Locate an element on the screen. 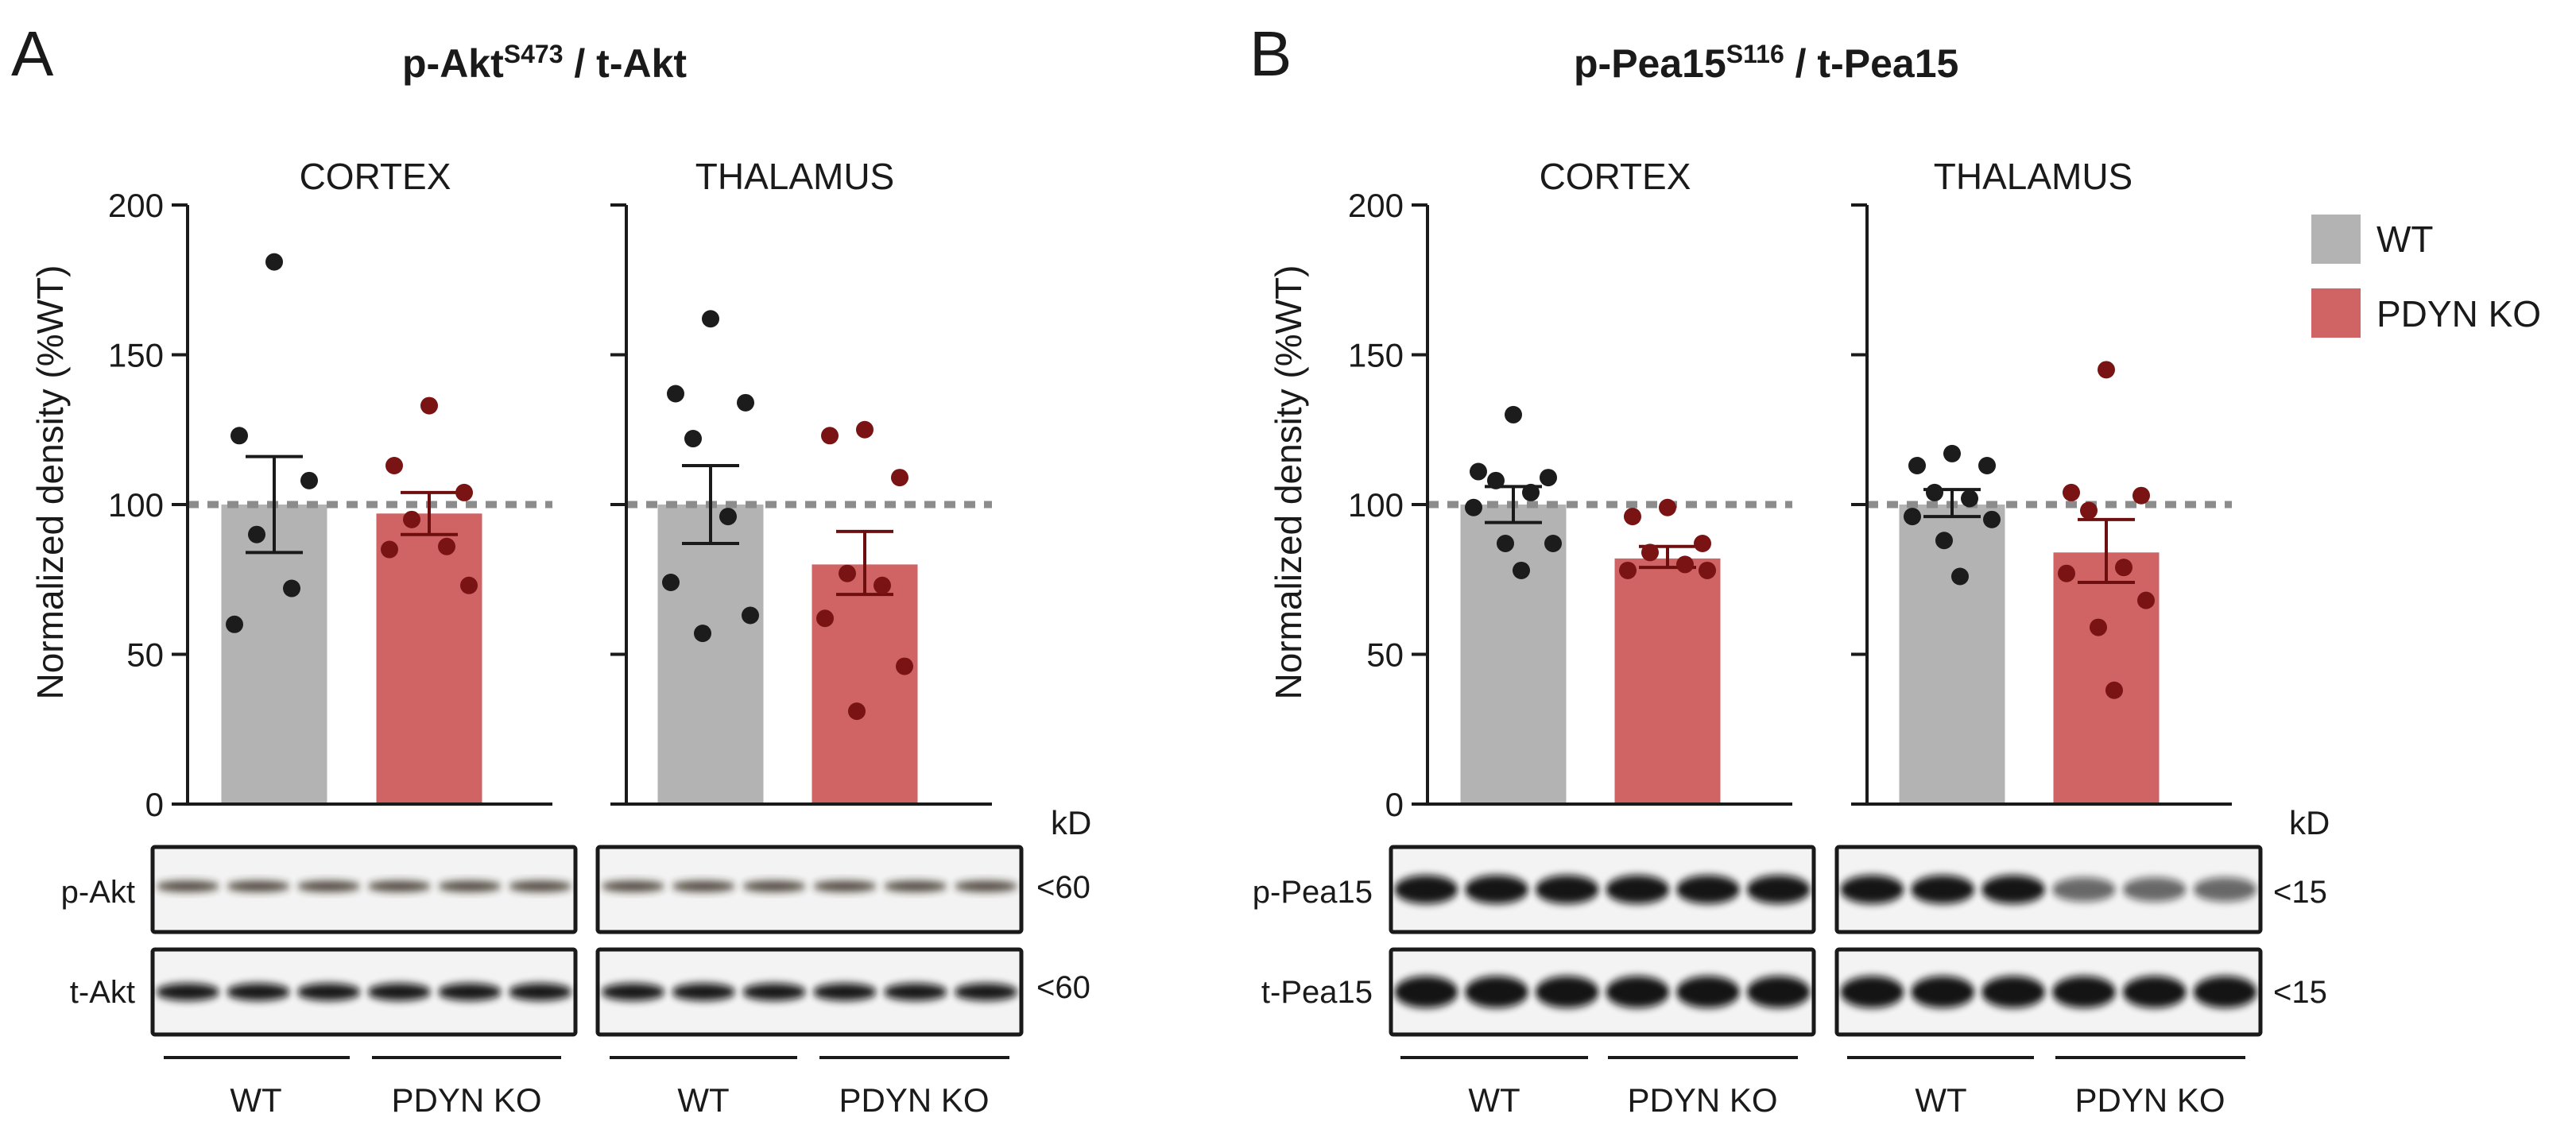  blot-p-akt is located at coordinates (809, 890).